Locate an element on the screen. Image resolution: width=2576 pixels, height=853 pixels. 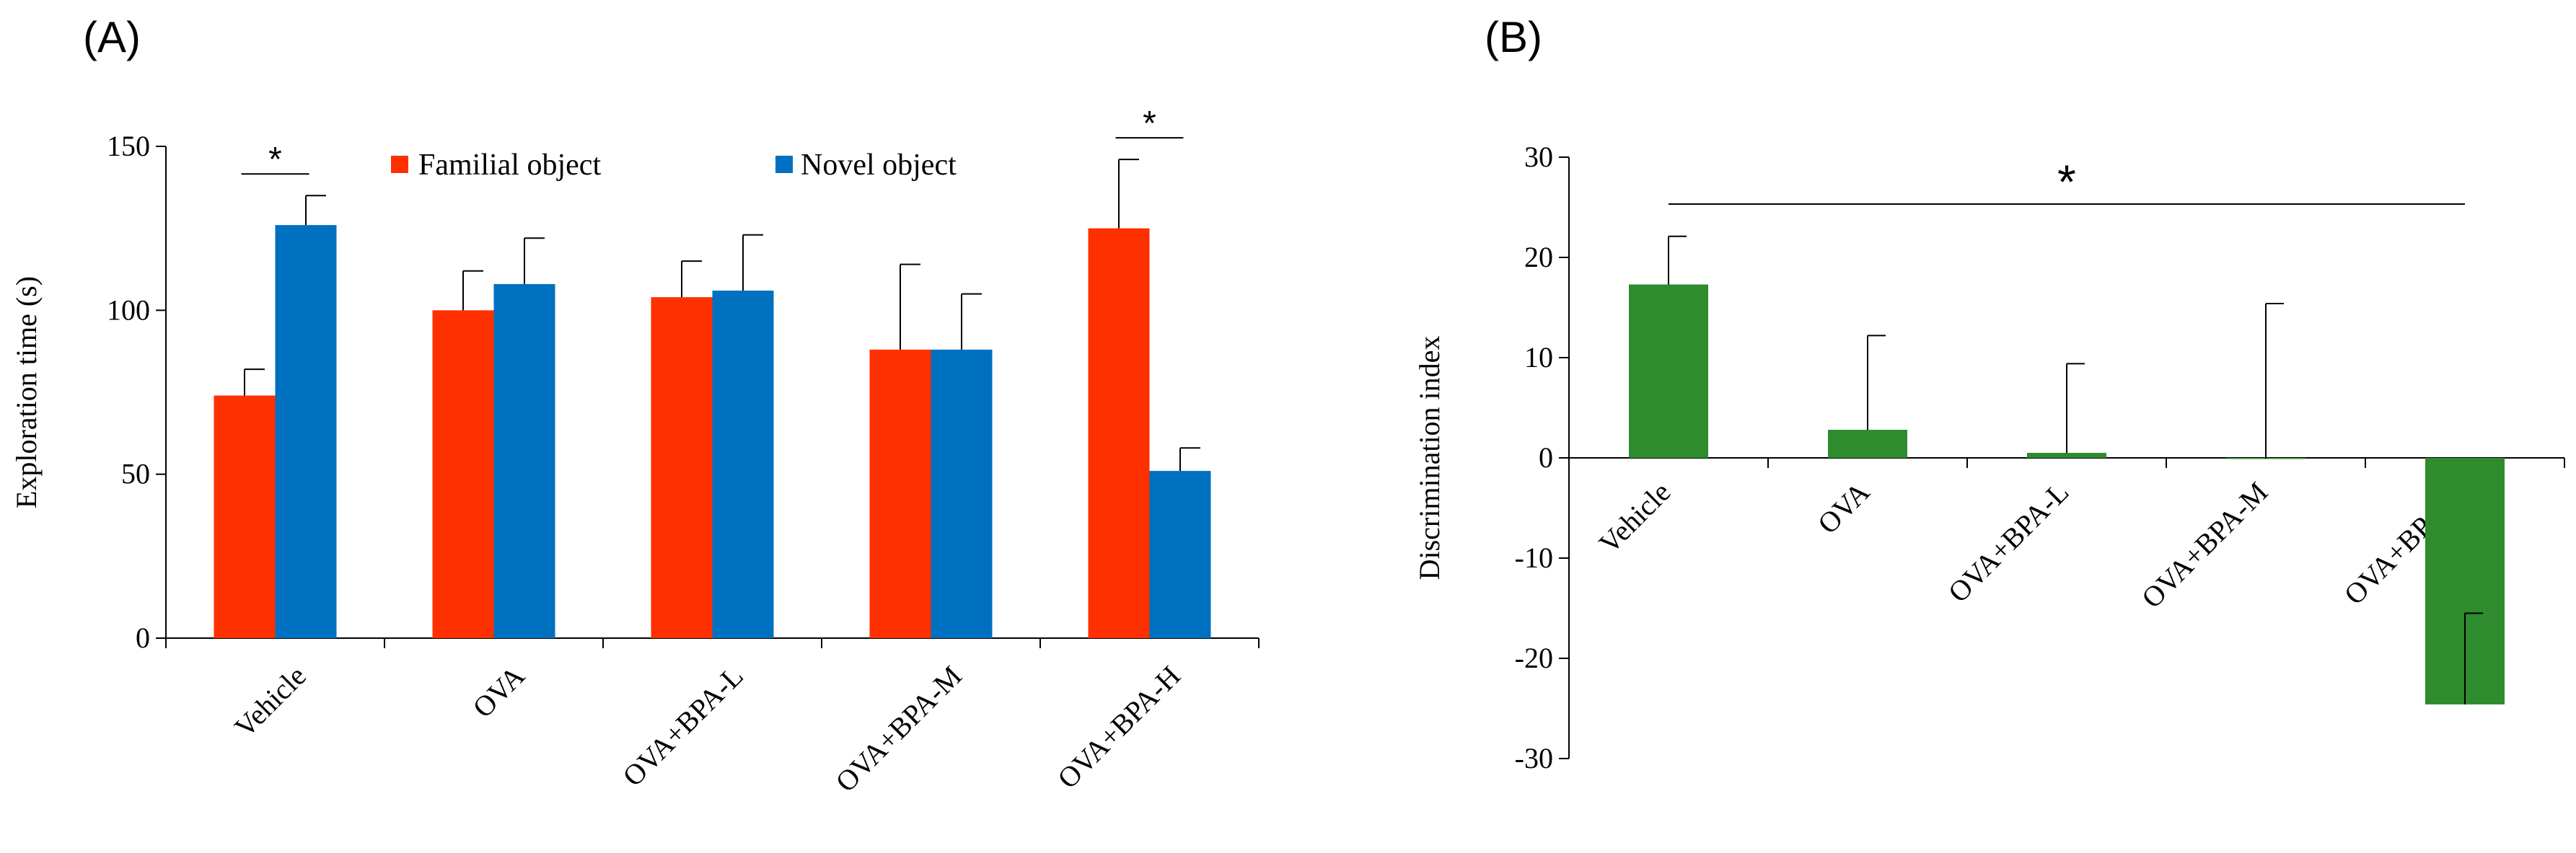
y-tick-label: 100 is located at coordinates (128, 309).